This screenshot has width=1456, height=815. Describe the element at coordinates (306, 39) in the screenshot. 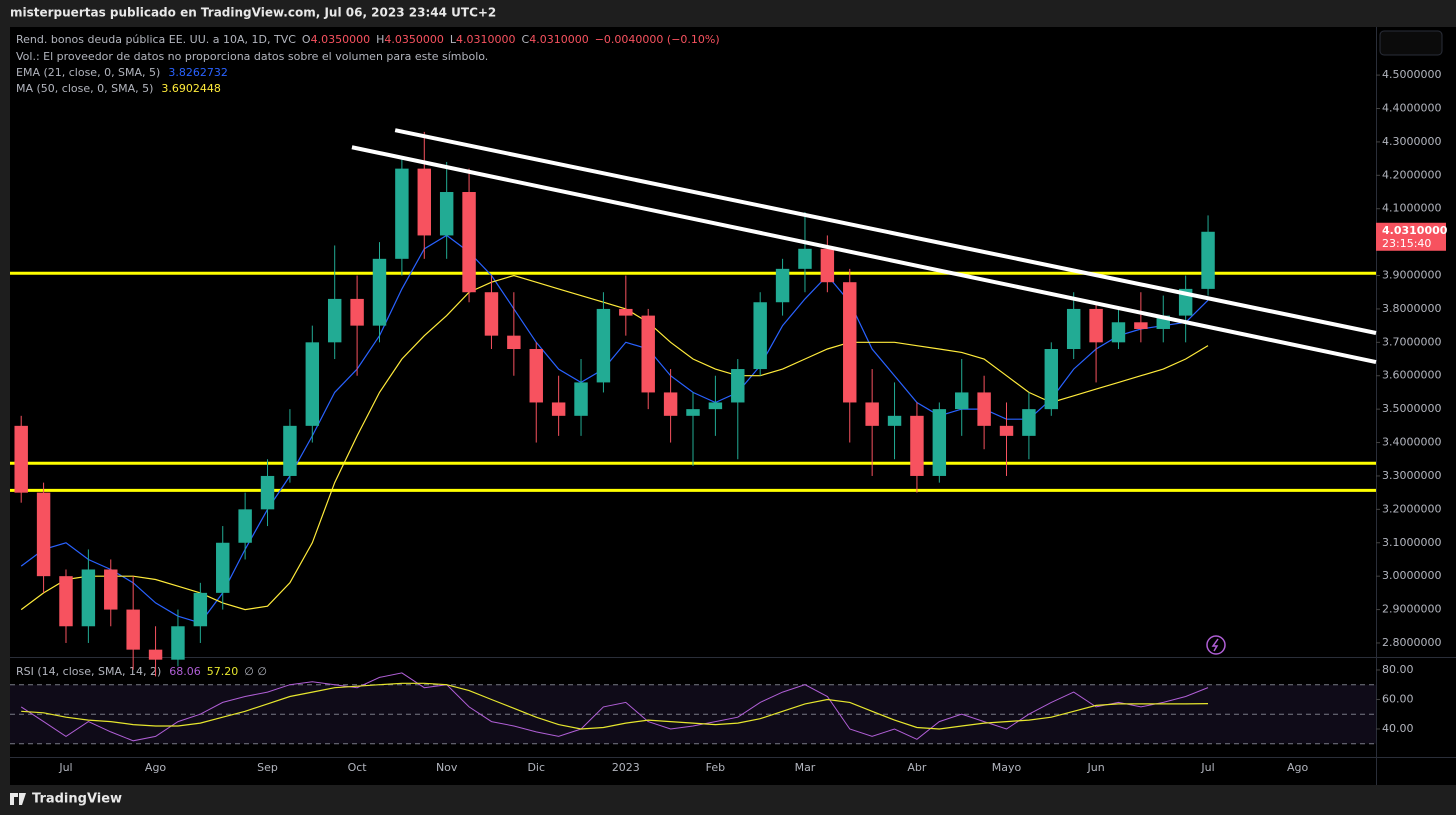

I see `ohlc-label: O` at that location.